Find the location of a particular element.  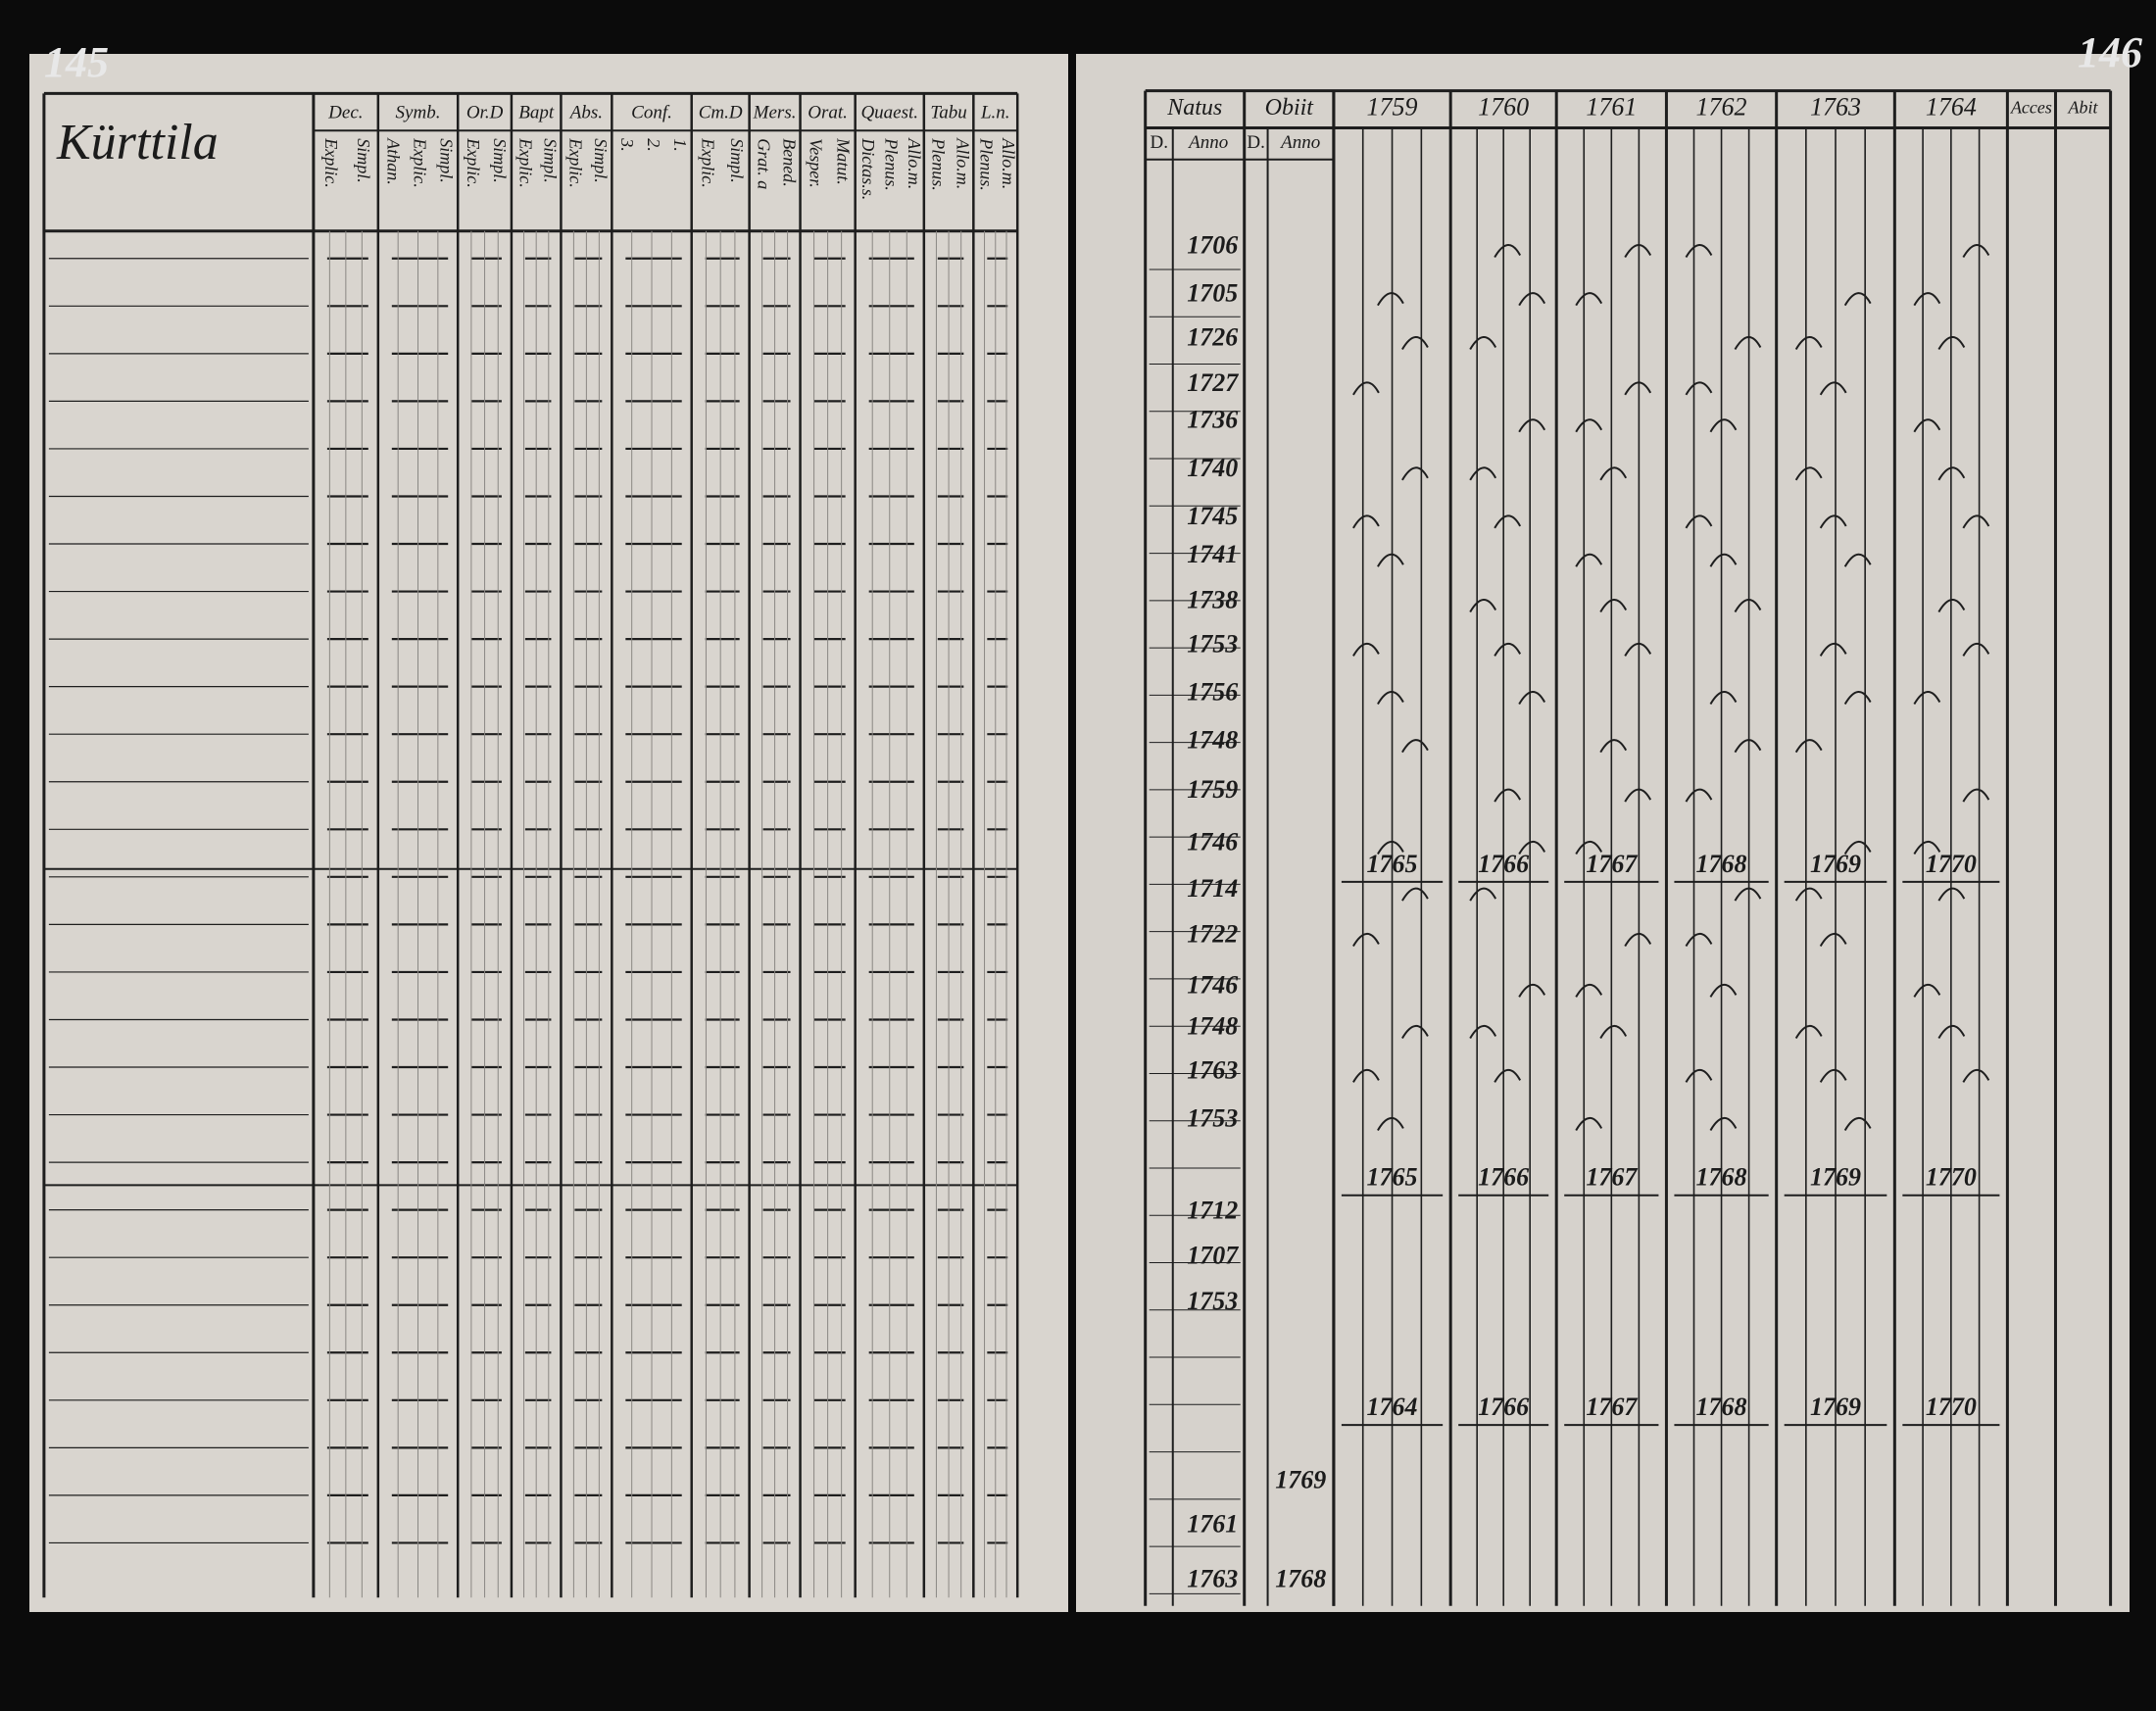

year-header: 1760 is located at coordinates (1503, 107).